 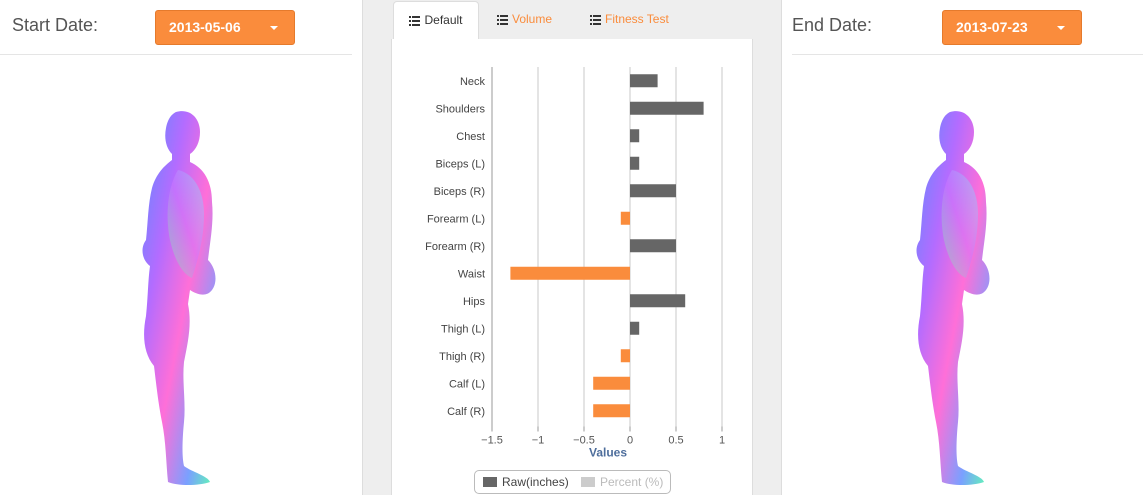 I want to click on x-tick-label: −1, so click(x=538, y=441).